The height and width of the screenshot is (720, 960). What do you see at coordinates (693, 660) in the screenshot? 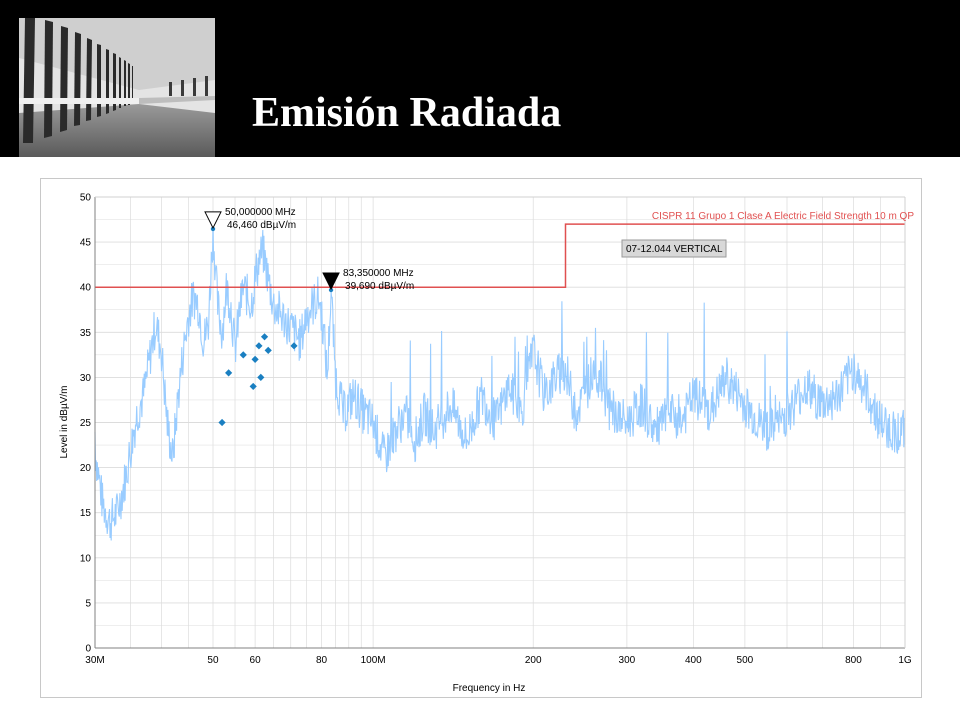
I see `x-tick-label: 400` at bounding box center [693, 660].